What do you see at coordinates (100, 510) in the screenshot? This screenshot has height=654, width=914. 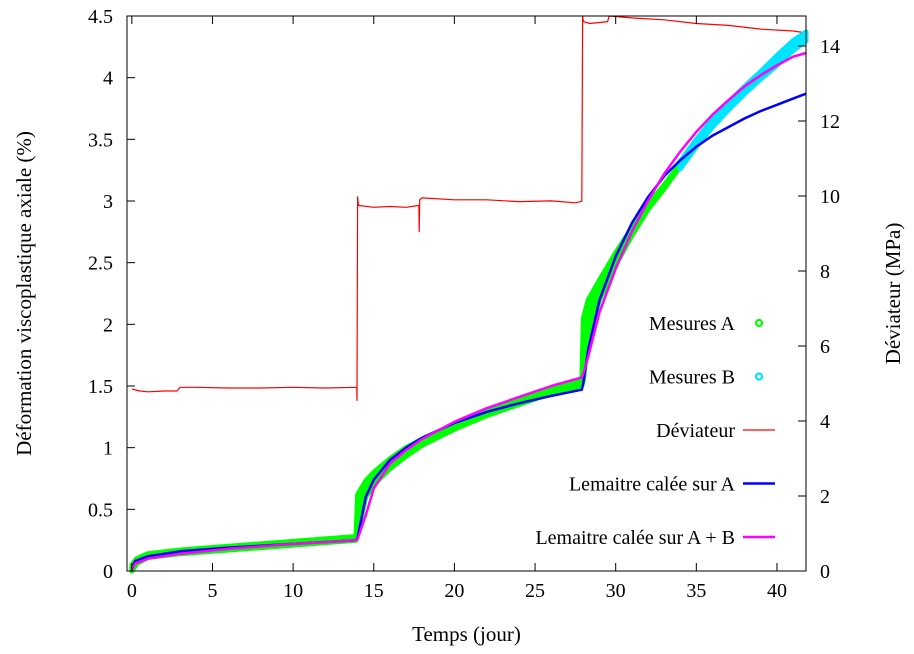 I see `y-tick-label: 0.5` at bounding box center [100, 510].